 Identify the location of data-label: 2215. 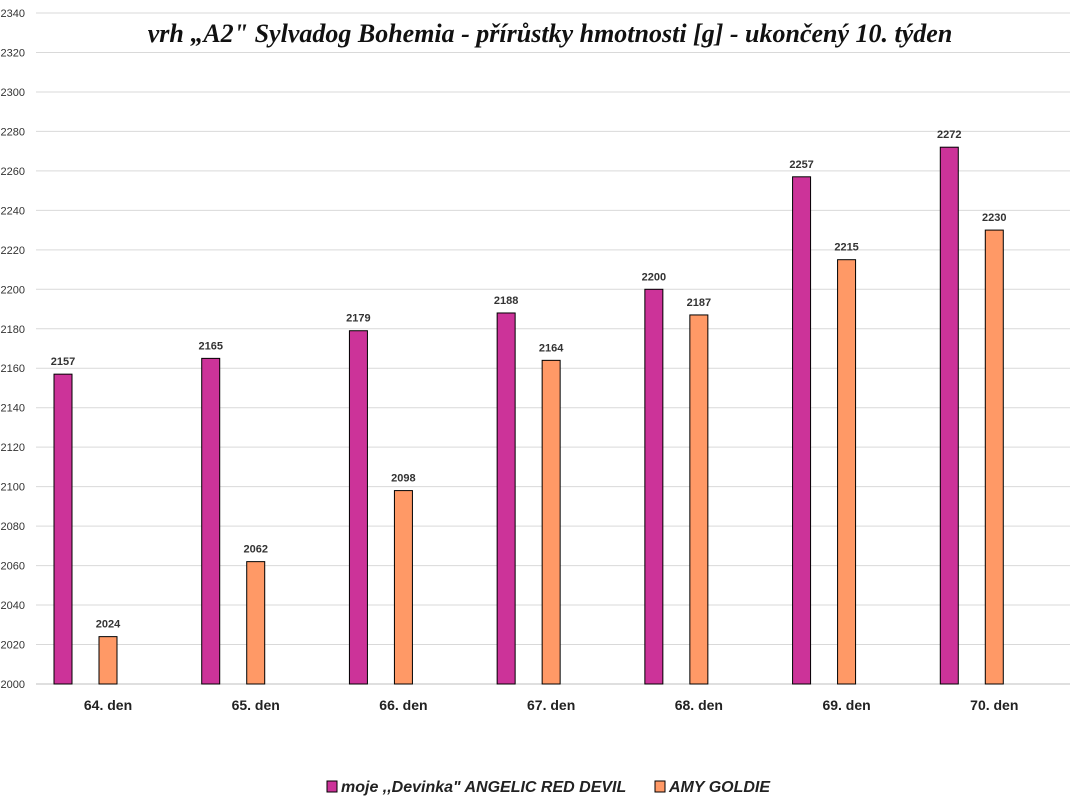
(846, 248).